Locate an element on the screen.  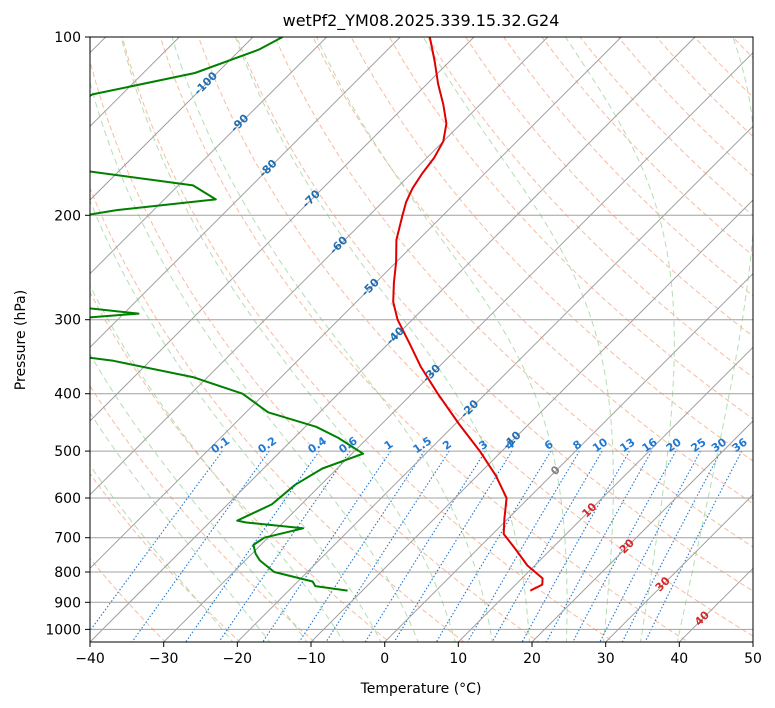
y-axis-label: Pressure (hPa) is located at coordinates (21, 340).